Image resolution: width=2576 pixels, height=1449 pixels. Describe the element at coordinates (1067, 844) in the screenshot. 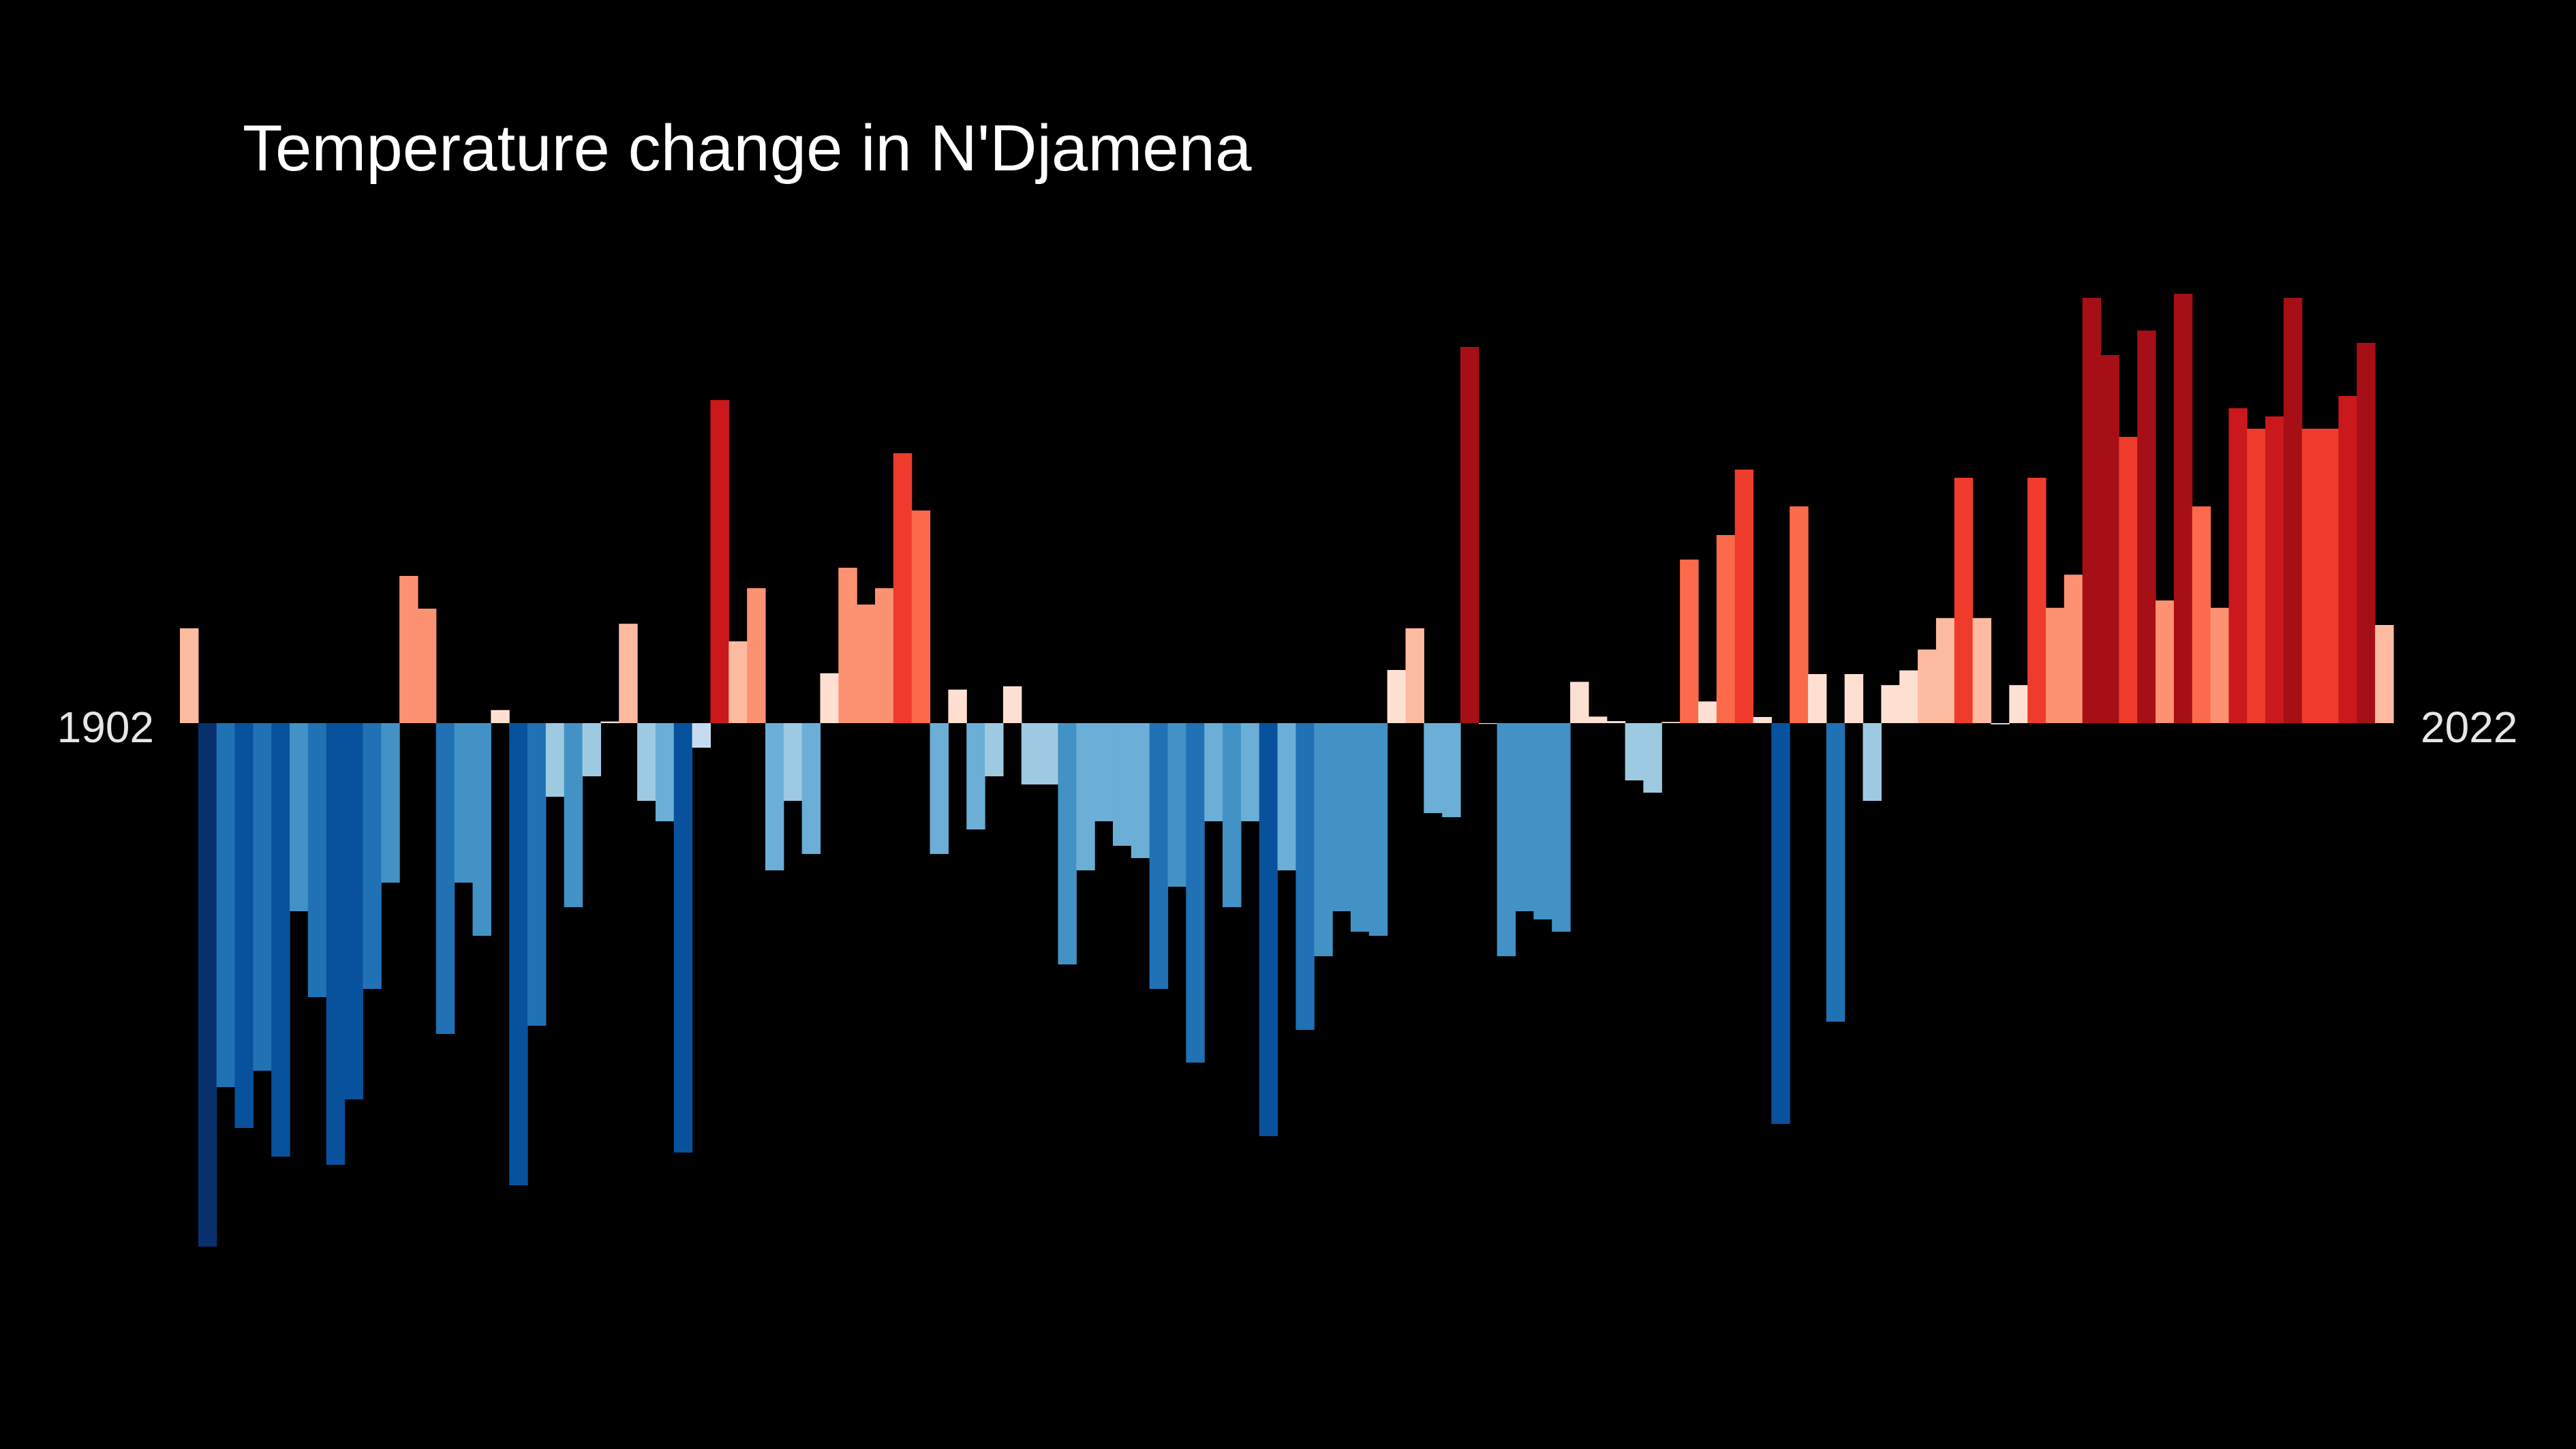

I see `bar-1950` at that location.